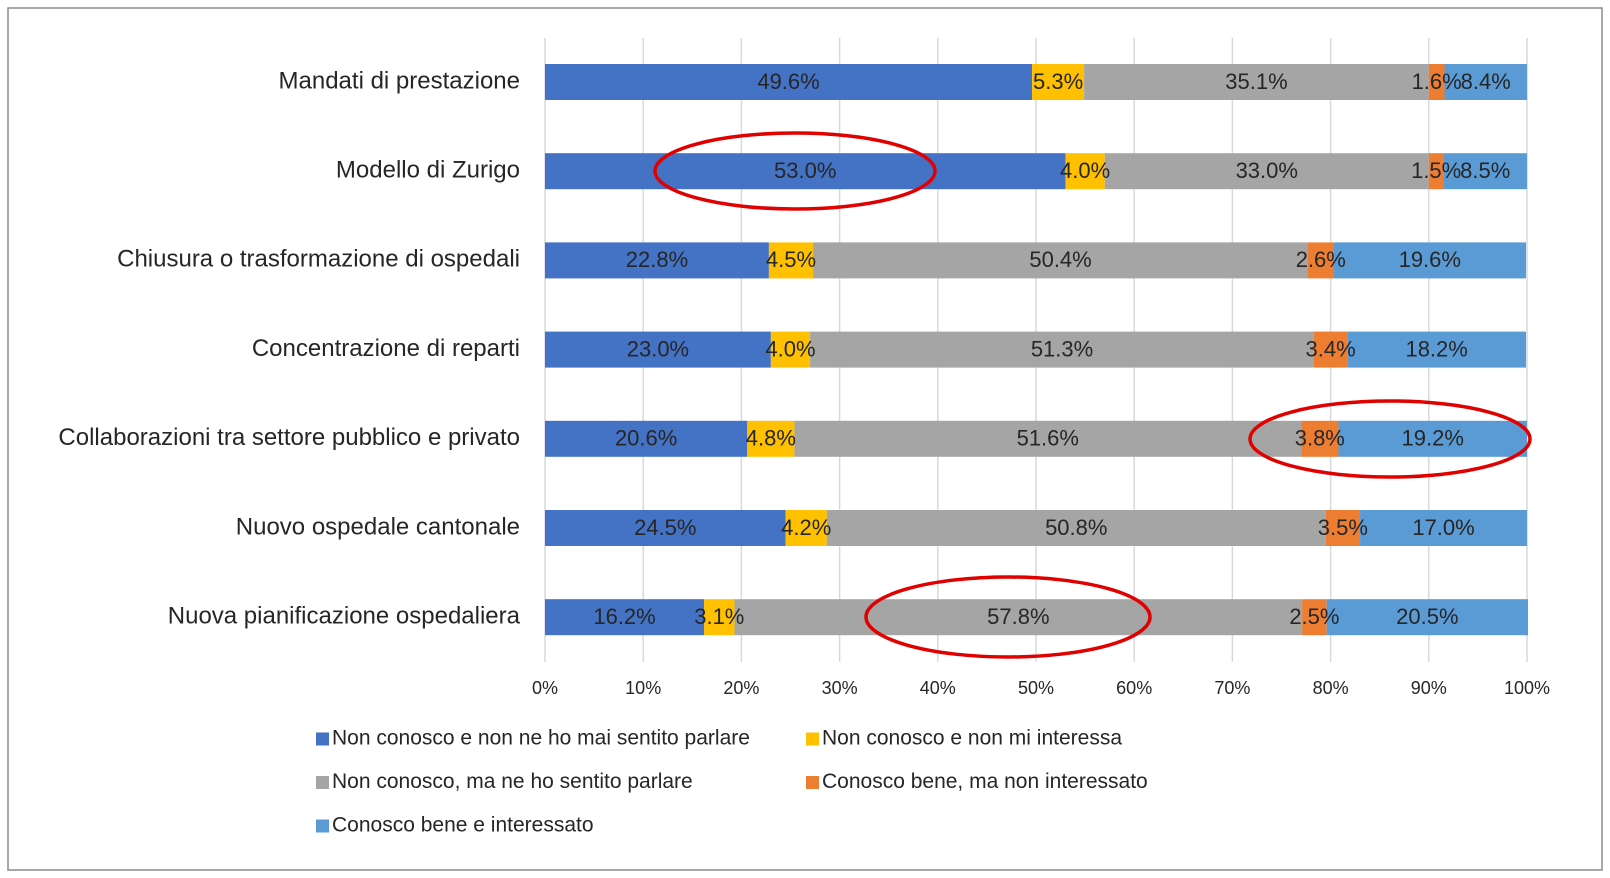  I want to click on data-label: 20.6%, so click(646, 438).